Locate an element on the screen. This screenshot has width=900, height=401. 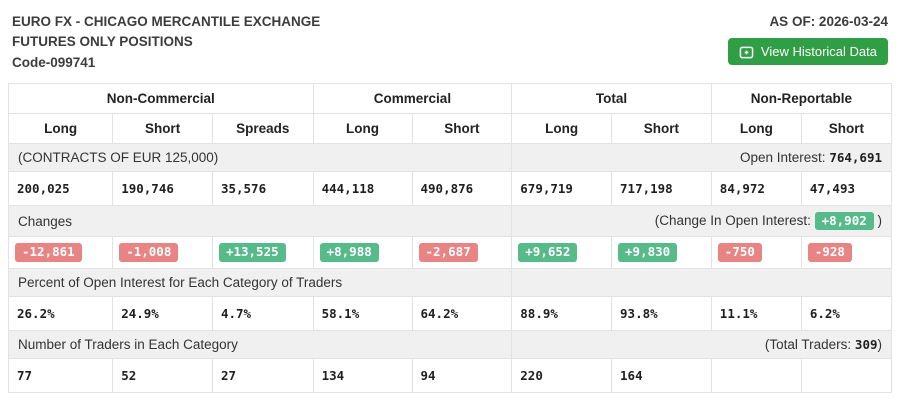
calendar-plus-icon is located at coordinates (746, 52).